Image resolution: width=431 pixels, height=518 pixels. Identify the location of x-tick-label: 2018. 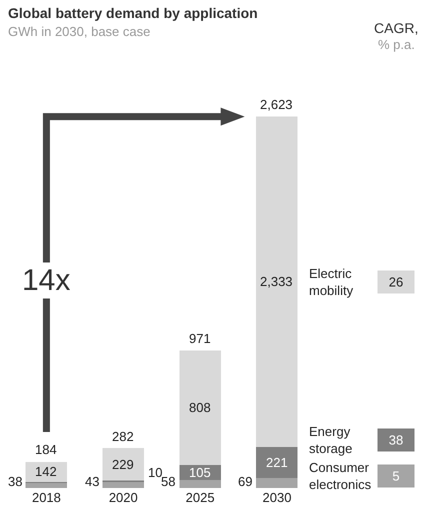
(46, 497).